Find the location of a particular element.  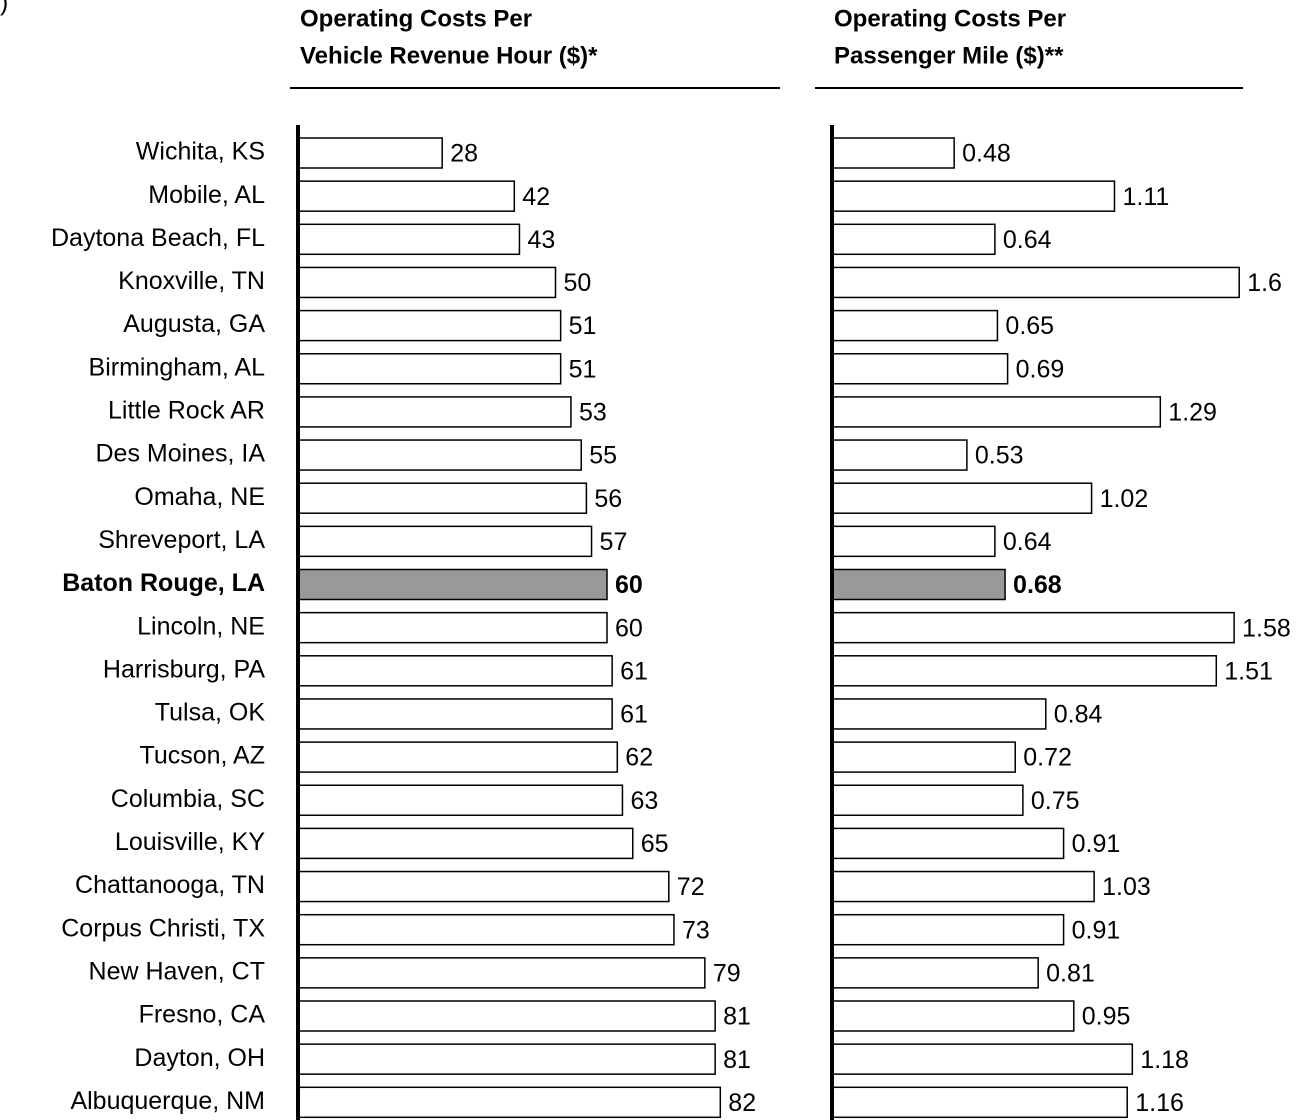

value-label: 1.16 is located at coordinates (1159, 1103).